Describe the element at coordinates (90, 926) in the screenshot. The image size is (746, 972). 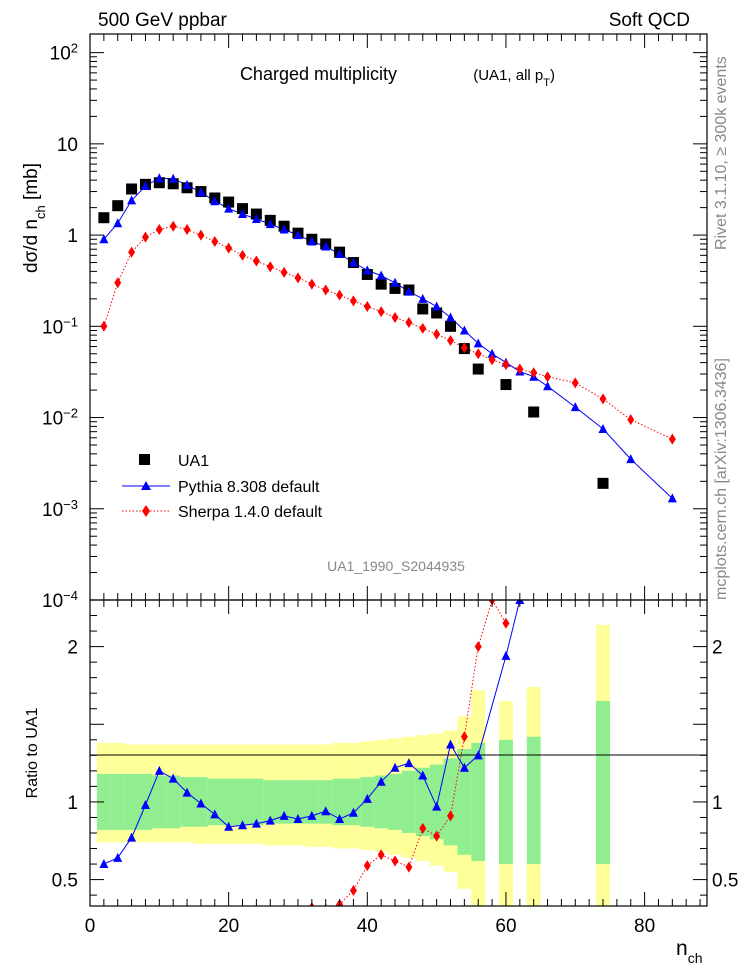
I see `x-tick-label: 0` at that location.